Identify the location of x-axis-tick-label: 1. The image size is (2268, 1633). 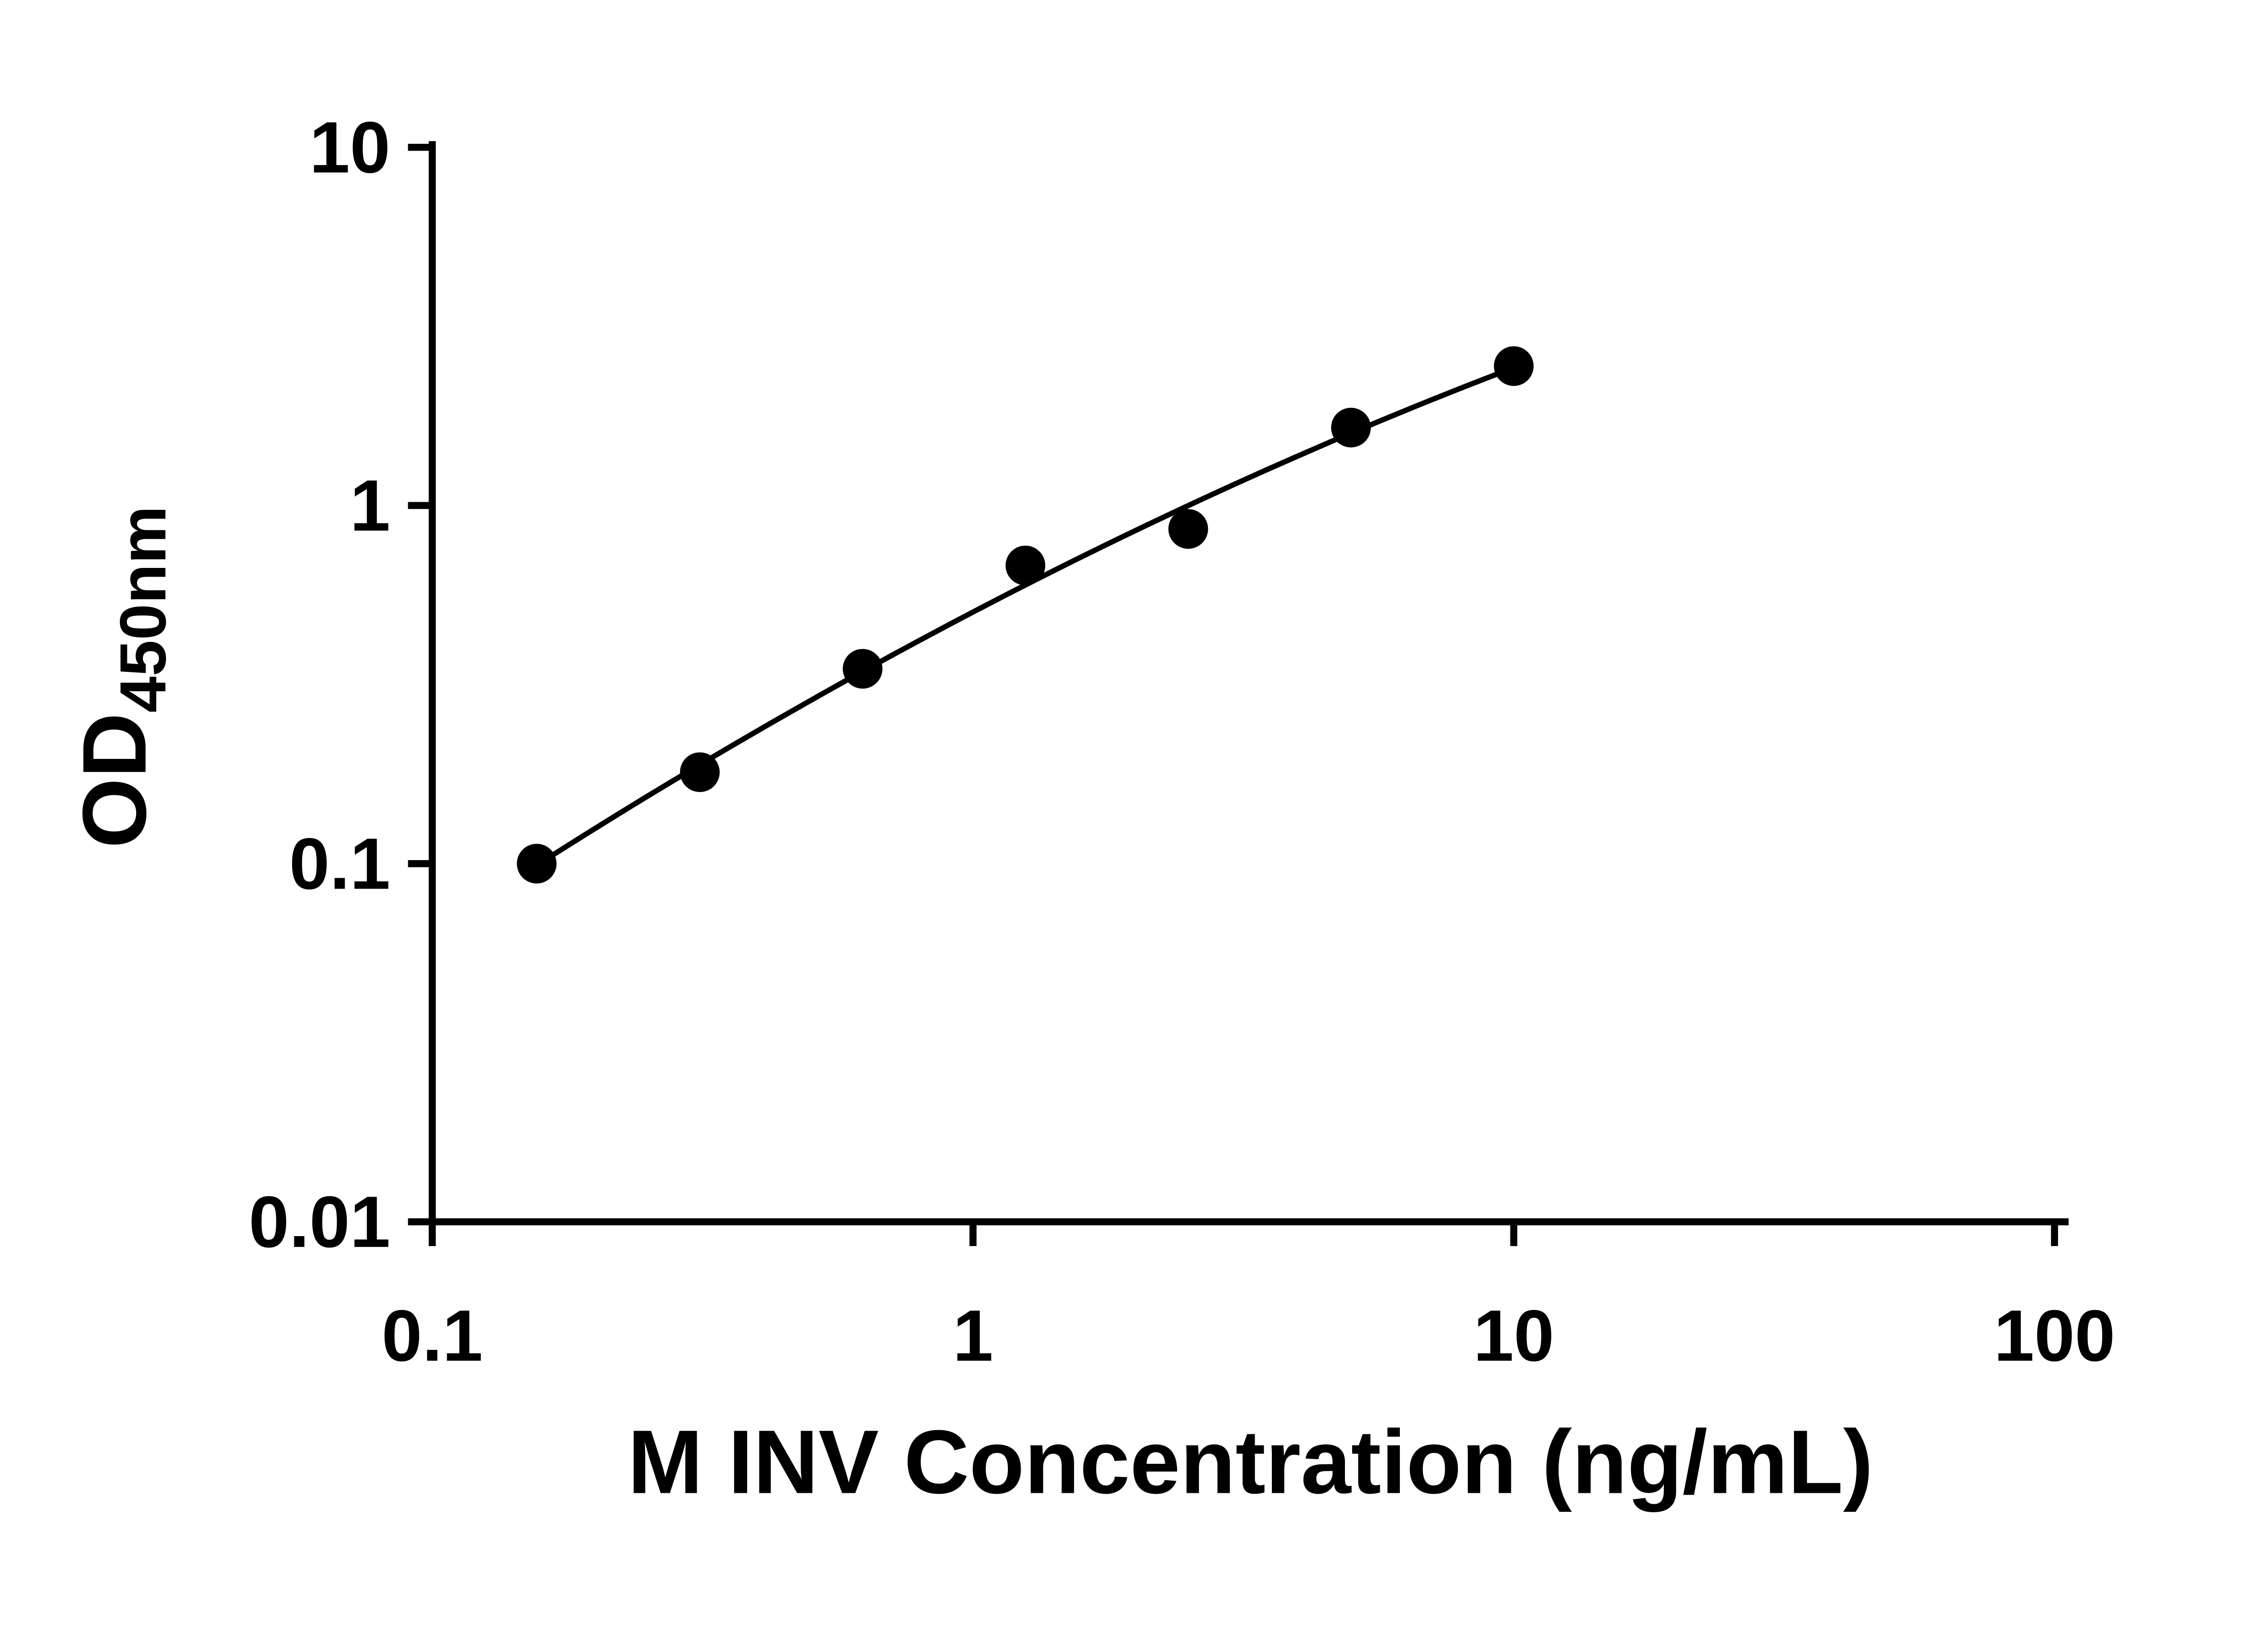
(973, 1335).